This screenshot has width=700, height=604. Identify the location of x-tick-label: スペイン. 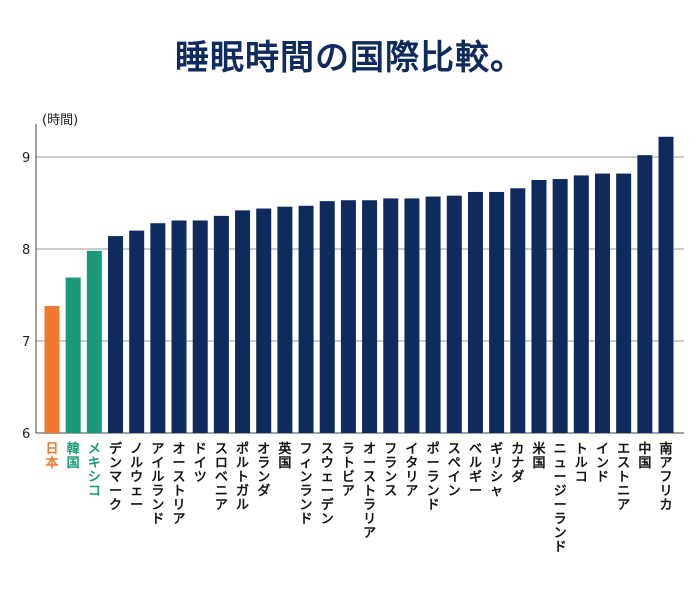
(454, 470).